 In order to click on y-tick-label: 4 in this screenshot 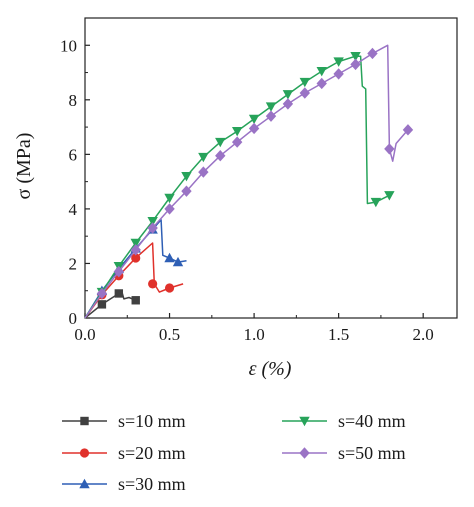, I will do `click(73, 209)`.